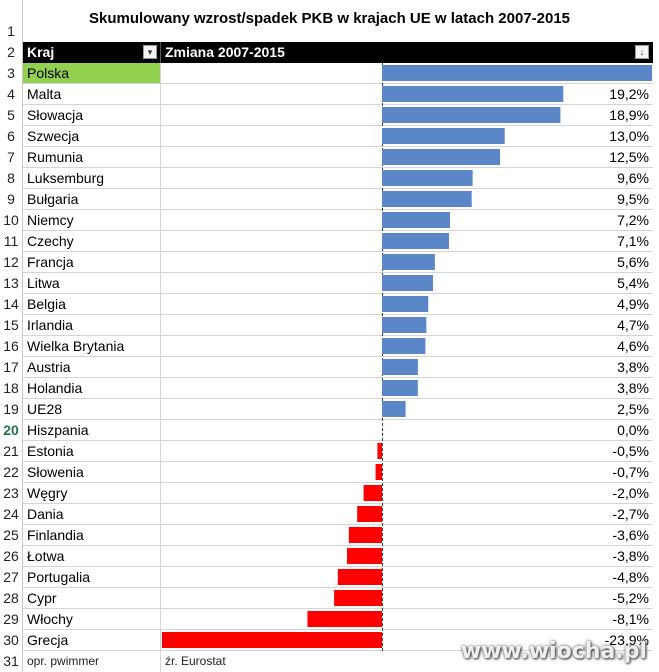 This screenshot has width=659, height=672. Describe the element at coordinates (11, 73) in the screenshot. I see `row-number: 3` at that location.